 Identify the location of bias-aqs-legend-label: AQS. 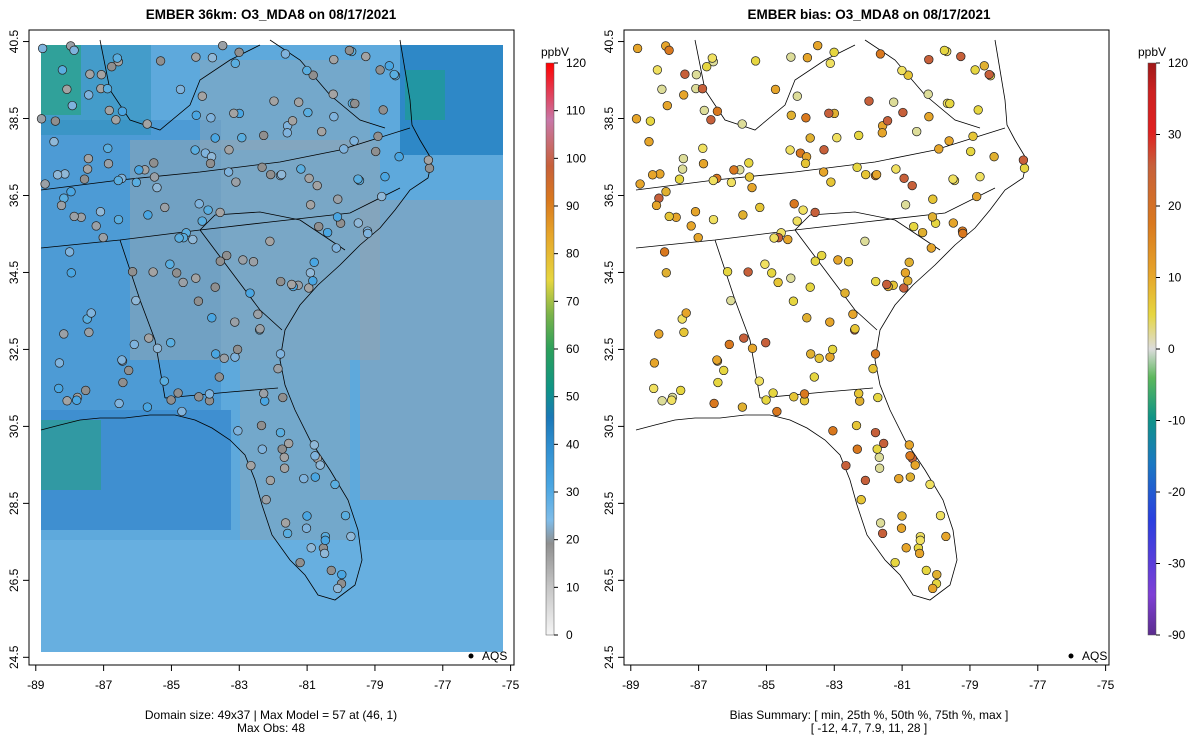
(1094, 656).